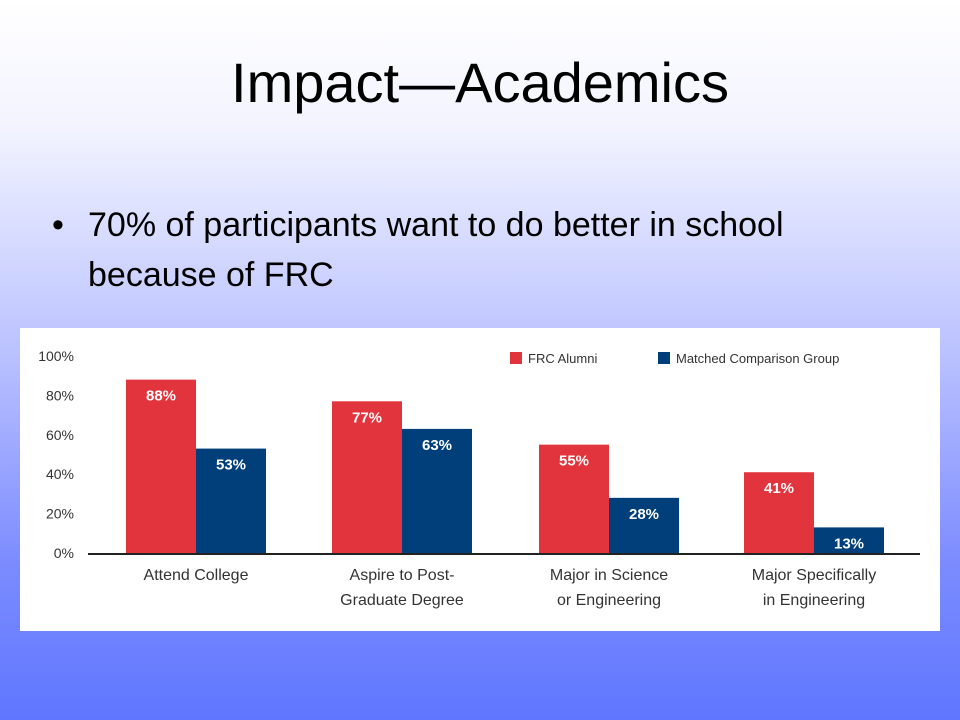 The width and height of the screenshot is (960, 720). I want to click on category-label: in Engineering, so click(814, 600).